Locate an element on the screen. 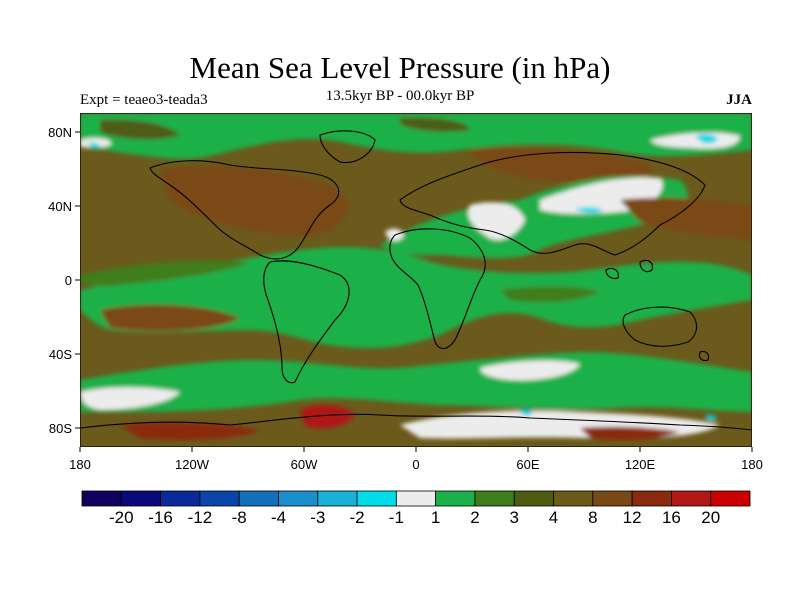  antarctic-dark-red is located at coordinates (400, 431).